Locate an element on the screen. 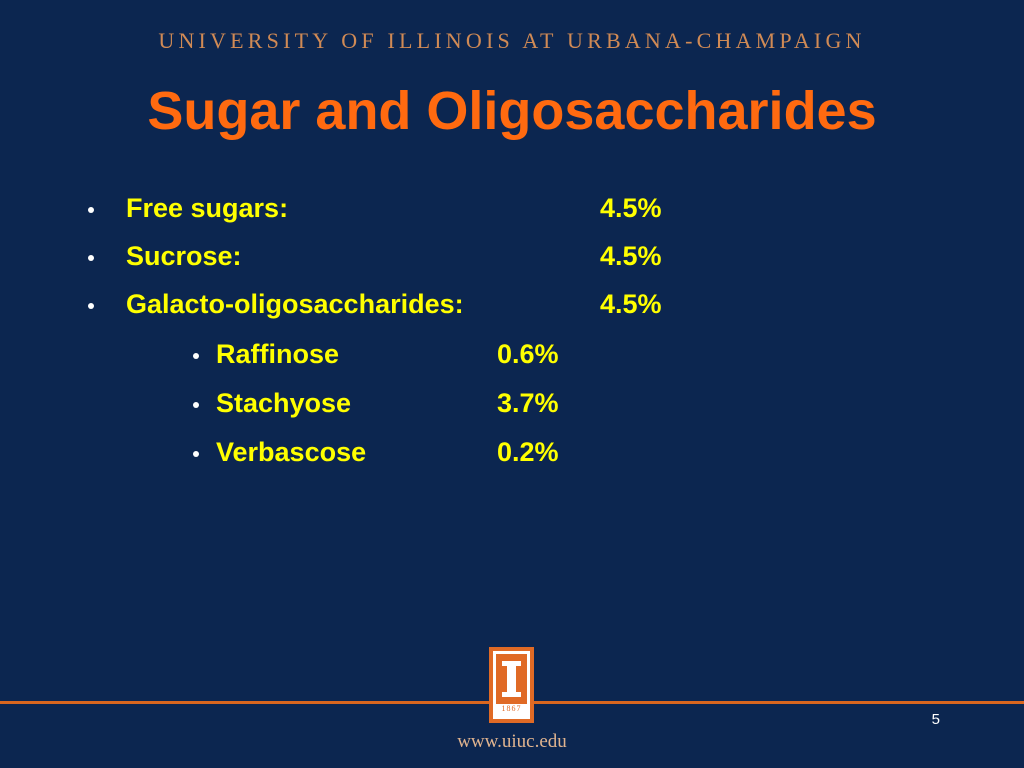 The image size is (1024, 768). logo-i-stem is located at coordinates (511, 679).